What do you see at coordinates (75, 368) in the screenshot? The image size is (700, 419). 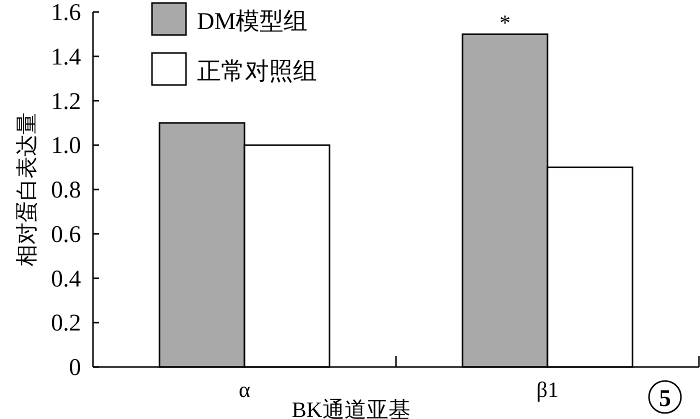 I see `y-tick-label: 0` at bounding box center [75, 368].